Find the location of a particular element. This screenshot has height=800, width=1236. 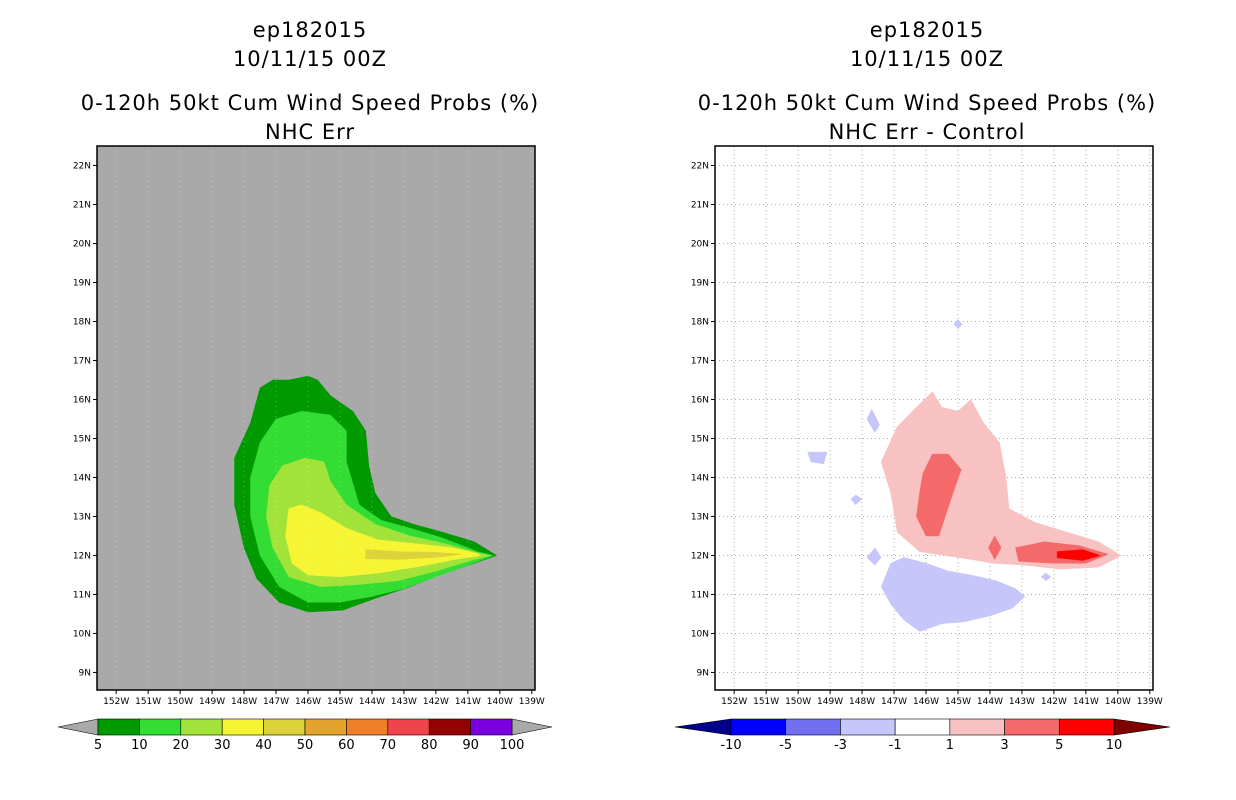

right-y-tick-label: 19N is located at coordinates (700, 283).